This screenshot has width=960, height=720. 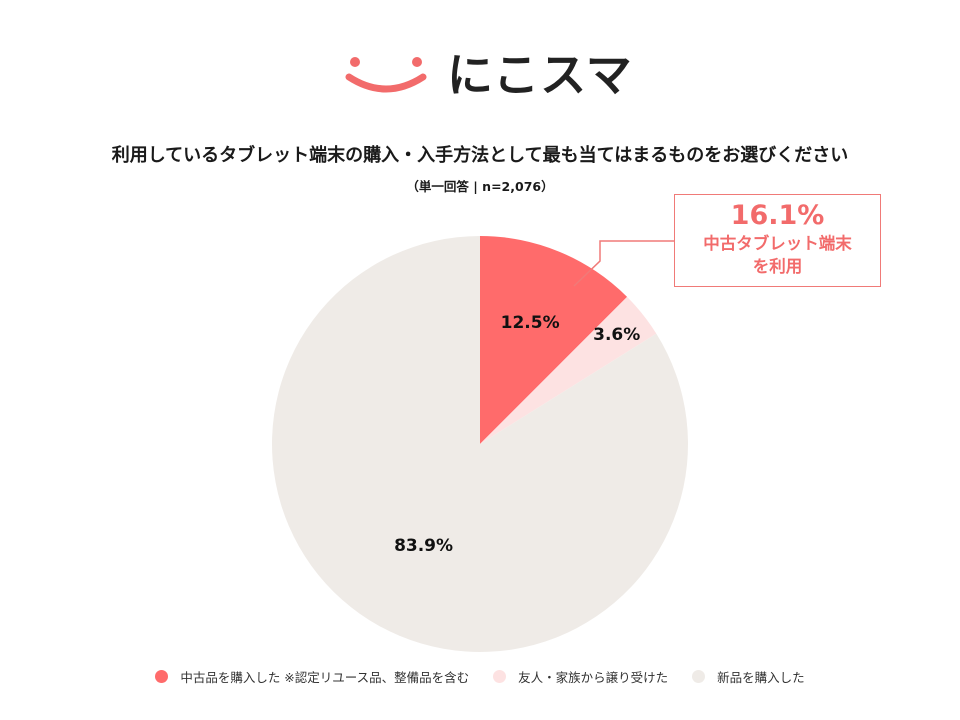 I want to click on legend-item-new-purchase: 新品を購入した, so click(x=748, y=676).